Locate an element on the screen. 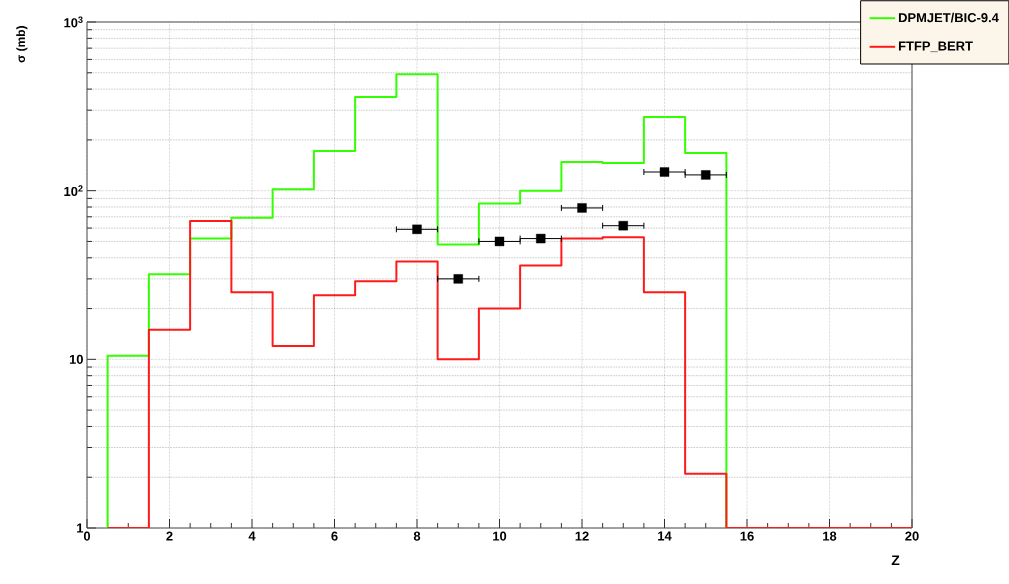 The width and height of the screenshot is (1009, 584). y-tick-label: 10 is located at coordinates (76, 359).